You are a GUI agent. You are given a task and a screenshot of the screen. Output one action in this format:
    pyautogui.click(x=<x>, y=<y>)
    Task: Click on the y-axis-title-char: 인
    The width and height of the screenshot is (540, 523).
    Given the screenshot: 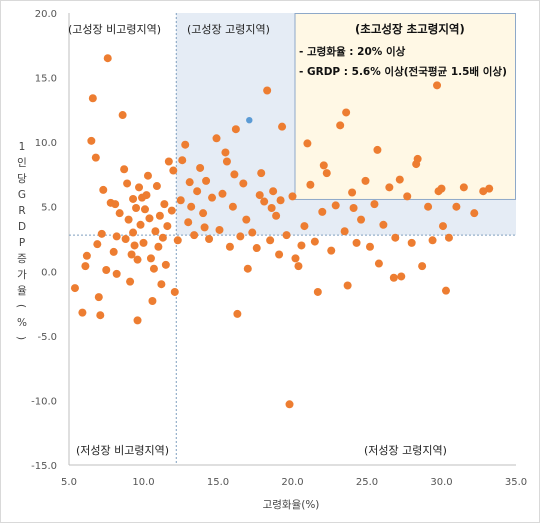 What is the action you would take?
    pyautogui.click(x=22, y=163)
    